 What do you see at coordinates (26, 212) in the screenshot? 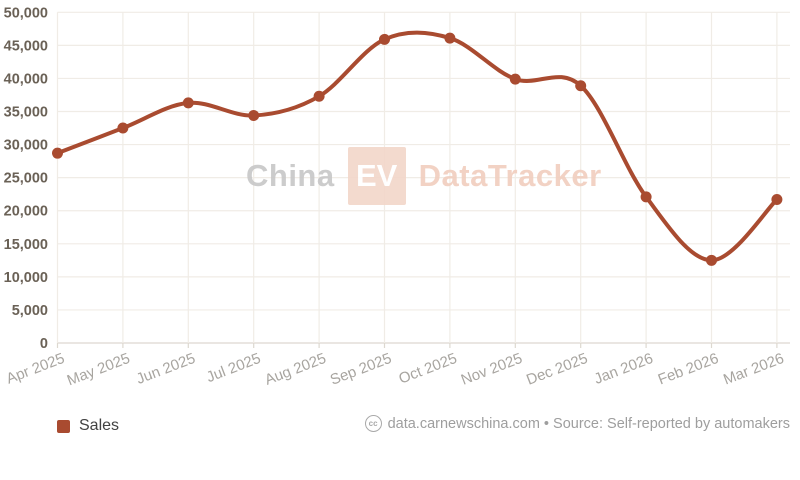
I see `y-axis-tick-label: 20,000` at bounding box center [26, 212].